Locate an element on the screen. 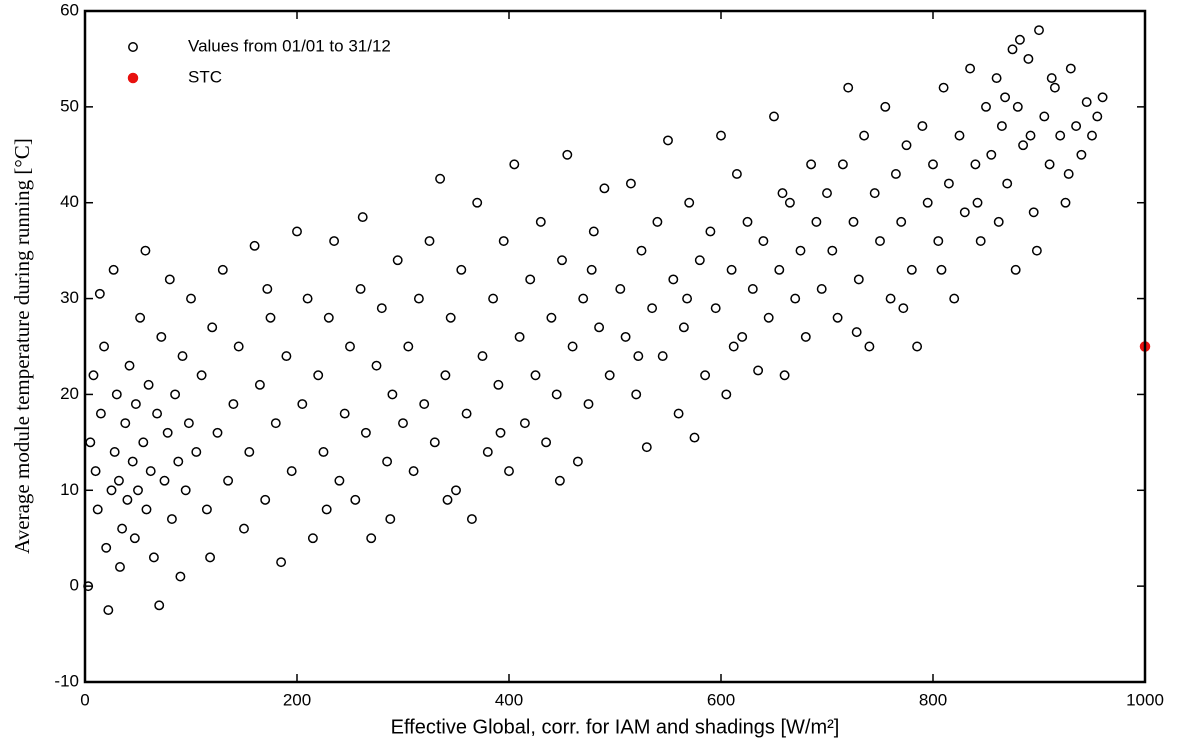 The width and height of the screenshot is (1178, 749). x-tick-label: 600 is located at coordinates (721, 699).